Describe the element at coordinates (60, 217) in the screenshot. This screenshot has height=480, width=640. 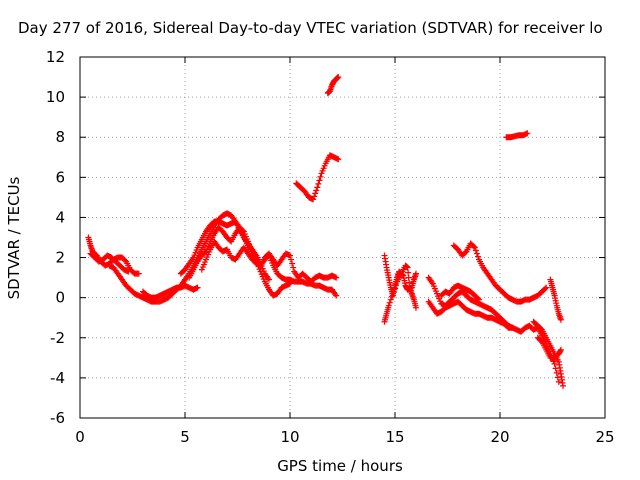
I see `y-tick-label: 4` at that location.